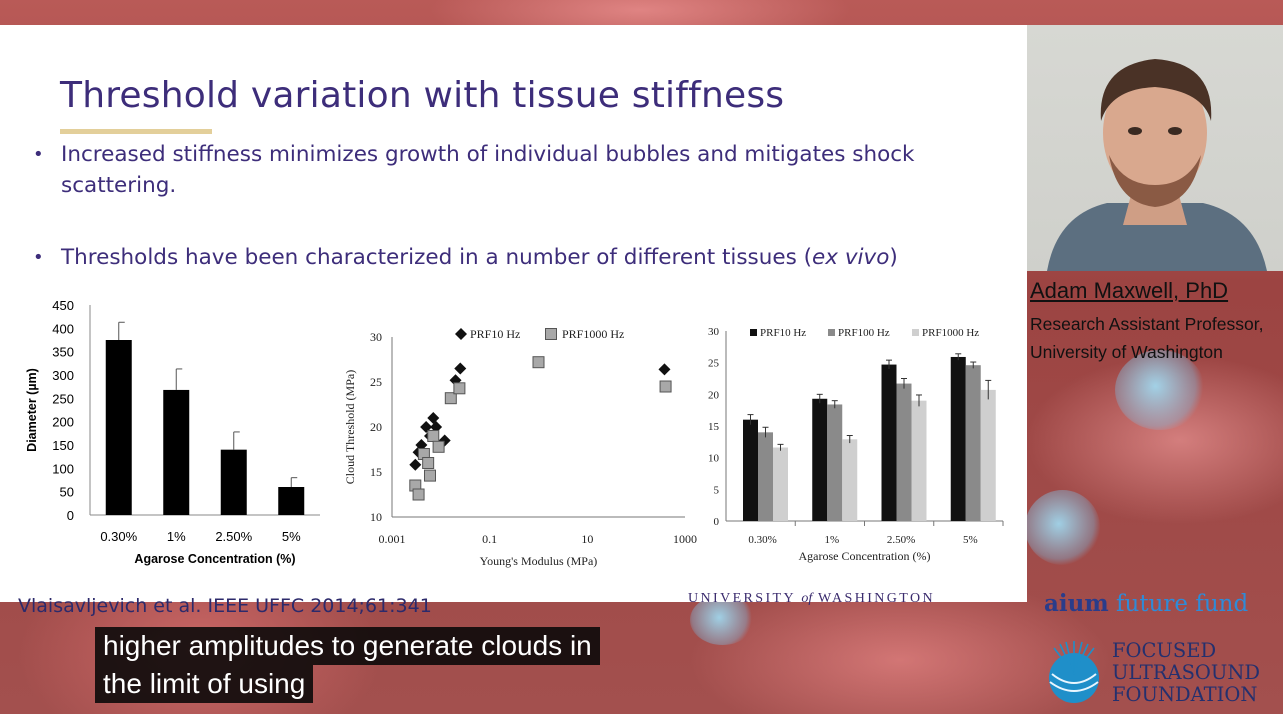 The image size is (1283, 714). What do you see at coordinates (392, 539) in the screenshot?
I see `x-tick-label: 0.001` at bounding box center [392, 539].